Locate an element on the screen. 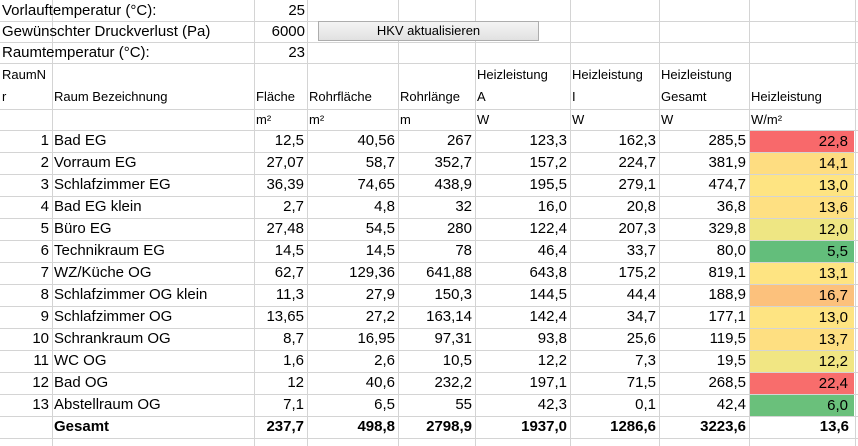 This screenshot has height=446, width=858. room-name: WZ/Küche OG is located at coordinates (103, 272).